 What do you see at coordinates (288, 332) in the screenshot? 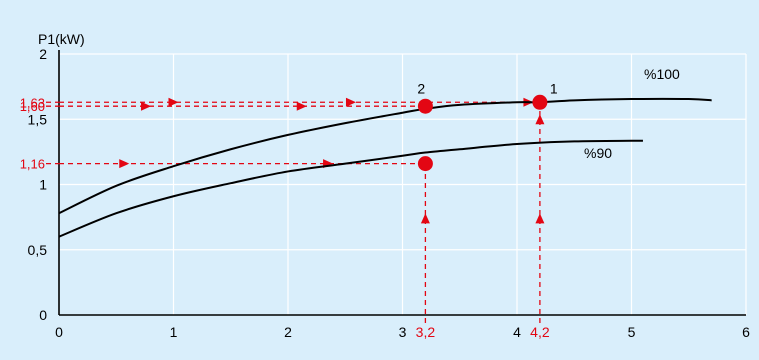
I see `x-tick-label: 2` at bounding box center [288, 332].